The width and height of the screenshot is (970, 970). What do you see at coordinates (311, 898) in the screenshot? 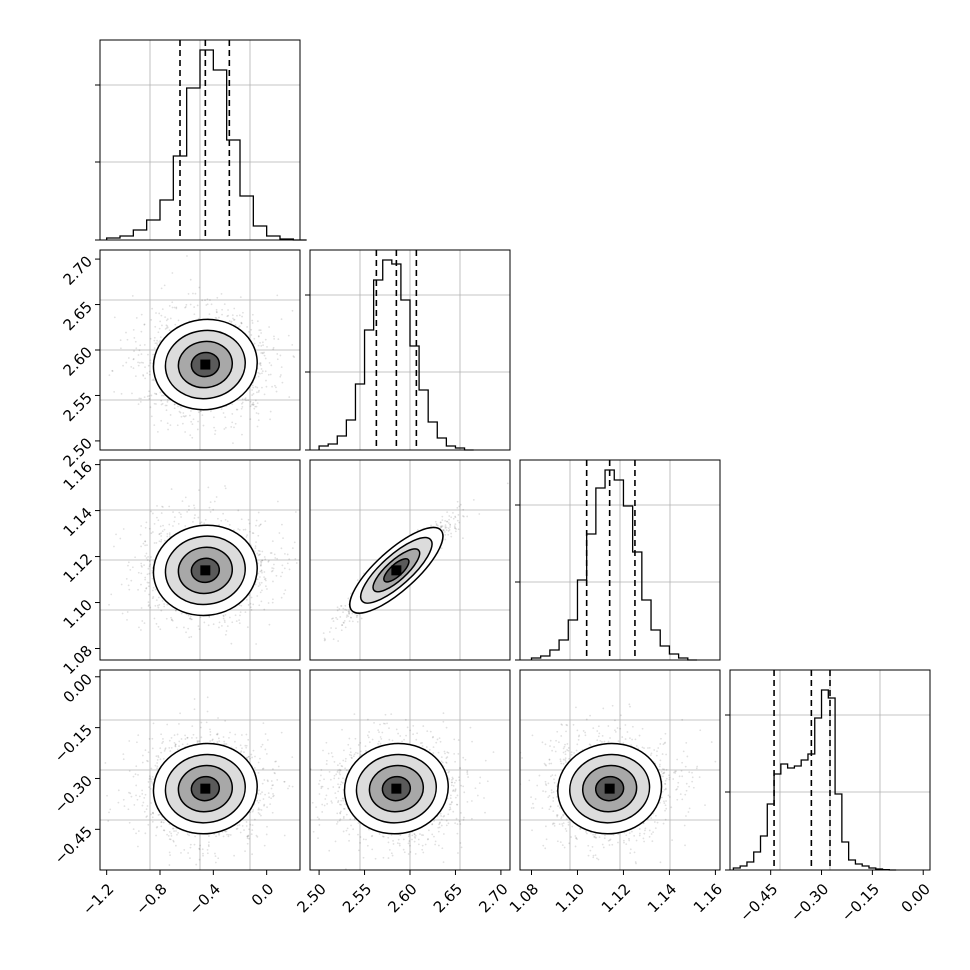
I see `x-tick-label: 2.50` at bounding box center [311, 898].